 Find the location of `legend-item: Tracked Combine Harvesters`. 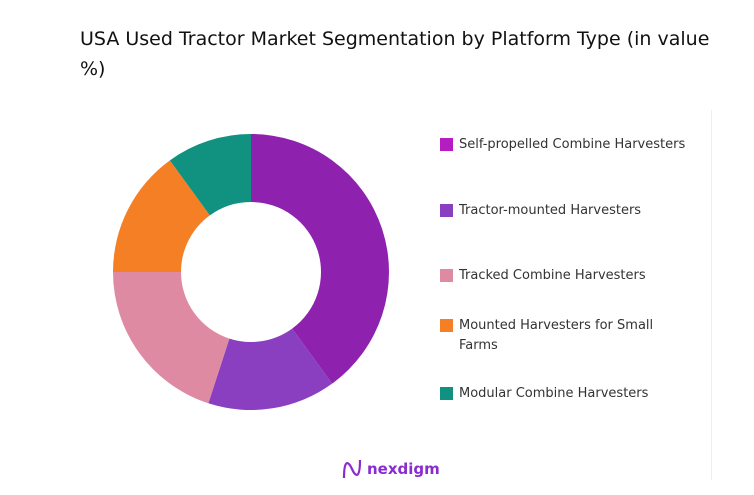

legend-item: Tracked Combine Harvesters is located at coordinates (575, 276).